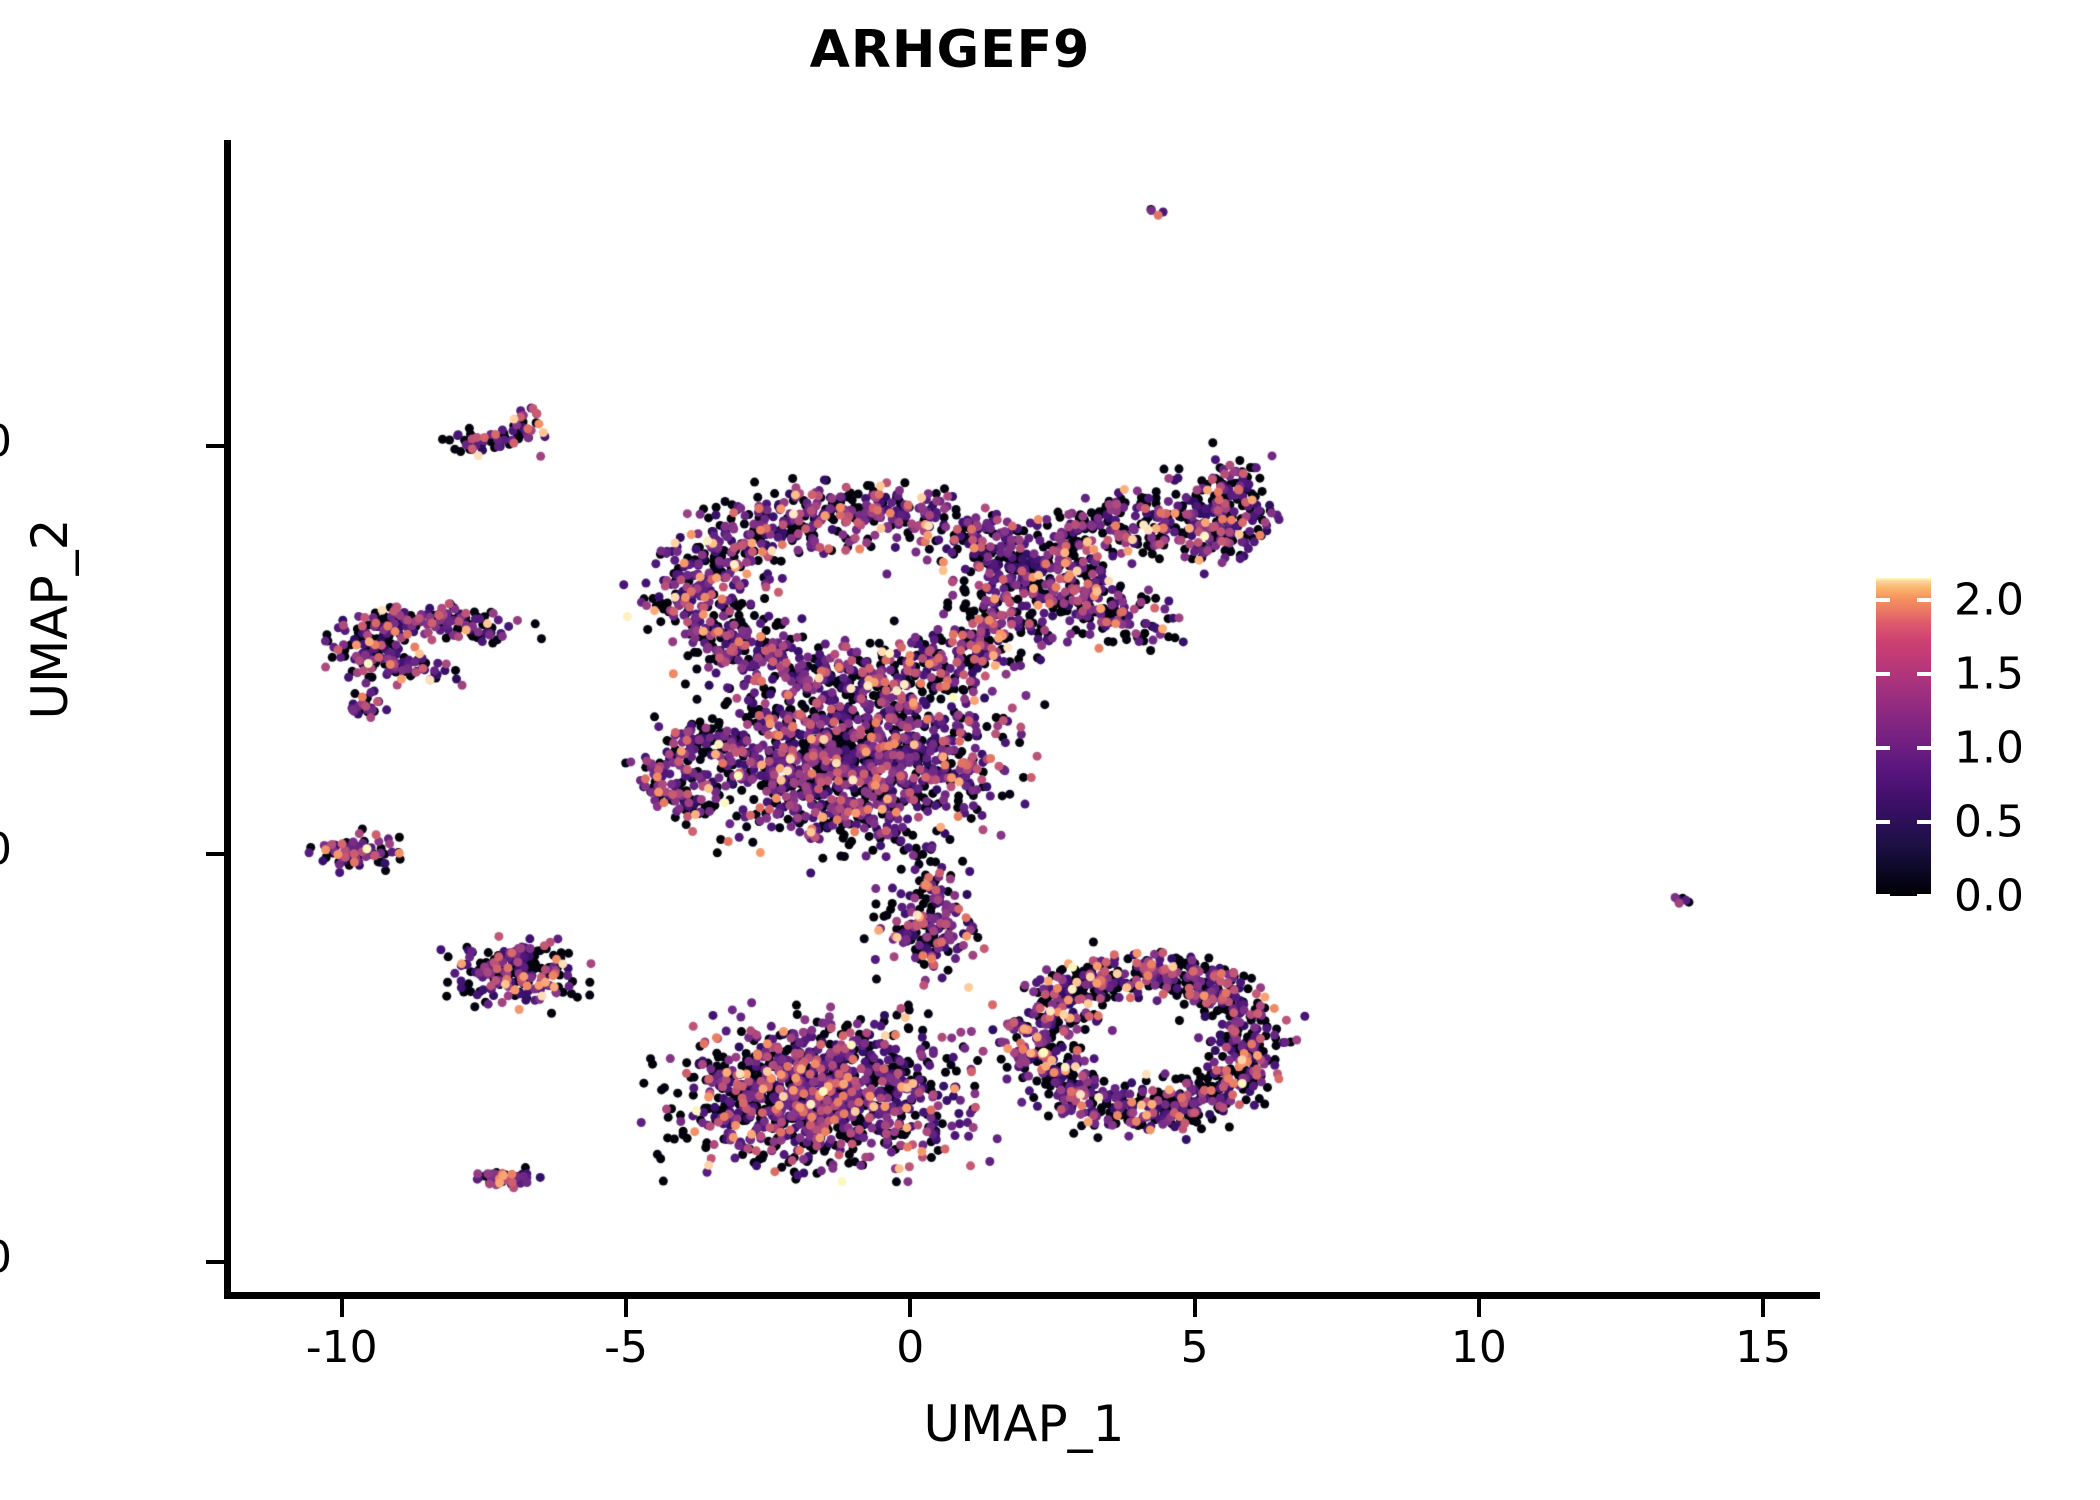 This screenshot has height=1500, width=2100. Describe the element at coordinates (6, 441) in the screenshot. I see `y-tick-label: 10` at that location.